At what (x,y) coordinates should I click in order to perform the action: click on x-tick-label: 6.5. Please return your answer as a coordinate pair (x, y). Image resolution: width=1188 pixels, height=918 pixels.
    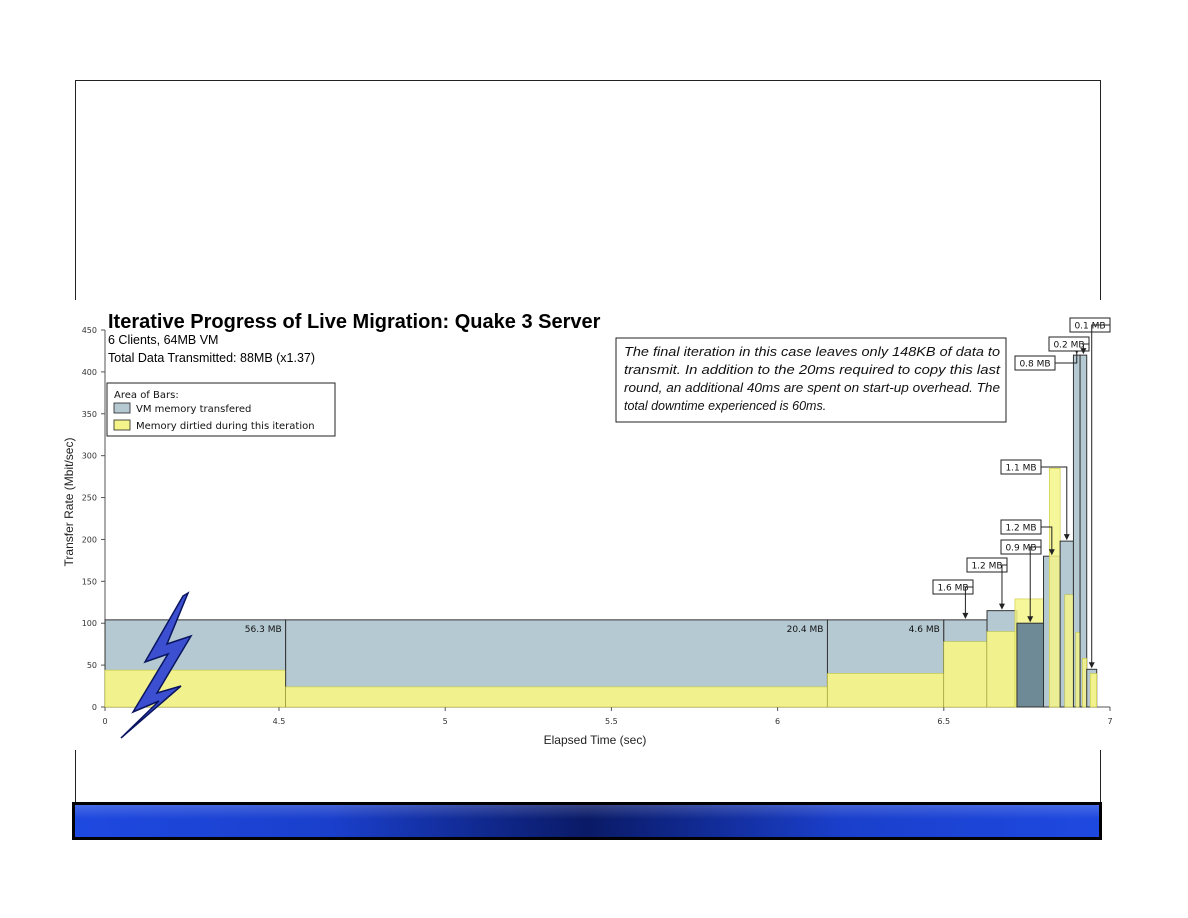
    Looking at the image, I should click on (943, 721).